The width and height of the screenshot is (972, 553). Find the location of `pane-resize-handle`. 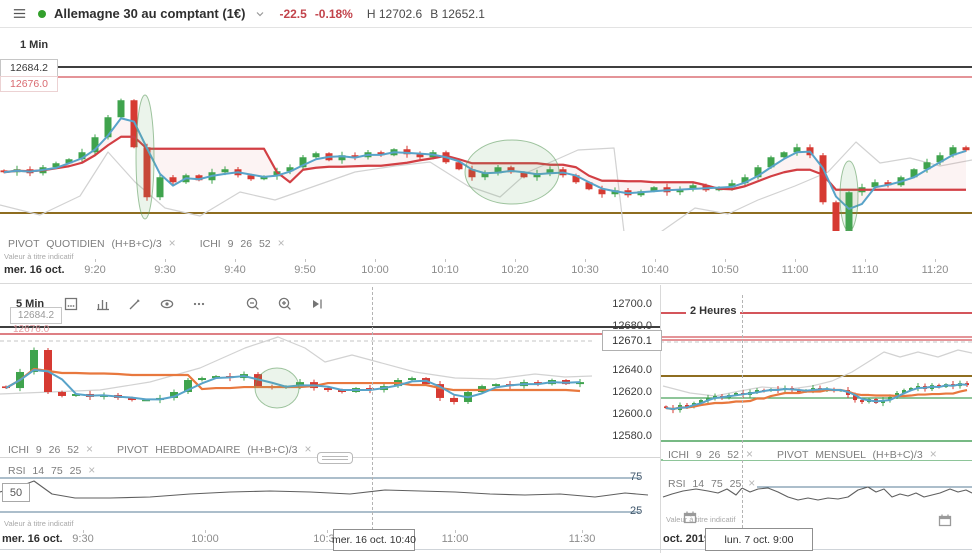

pane-resize-handle is located at coordinates (335, 458).